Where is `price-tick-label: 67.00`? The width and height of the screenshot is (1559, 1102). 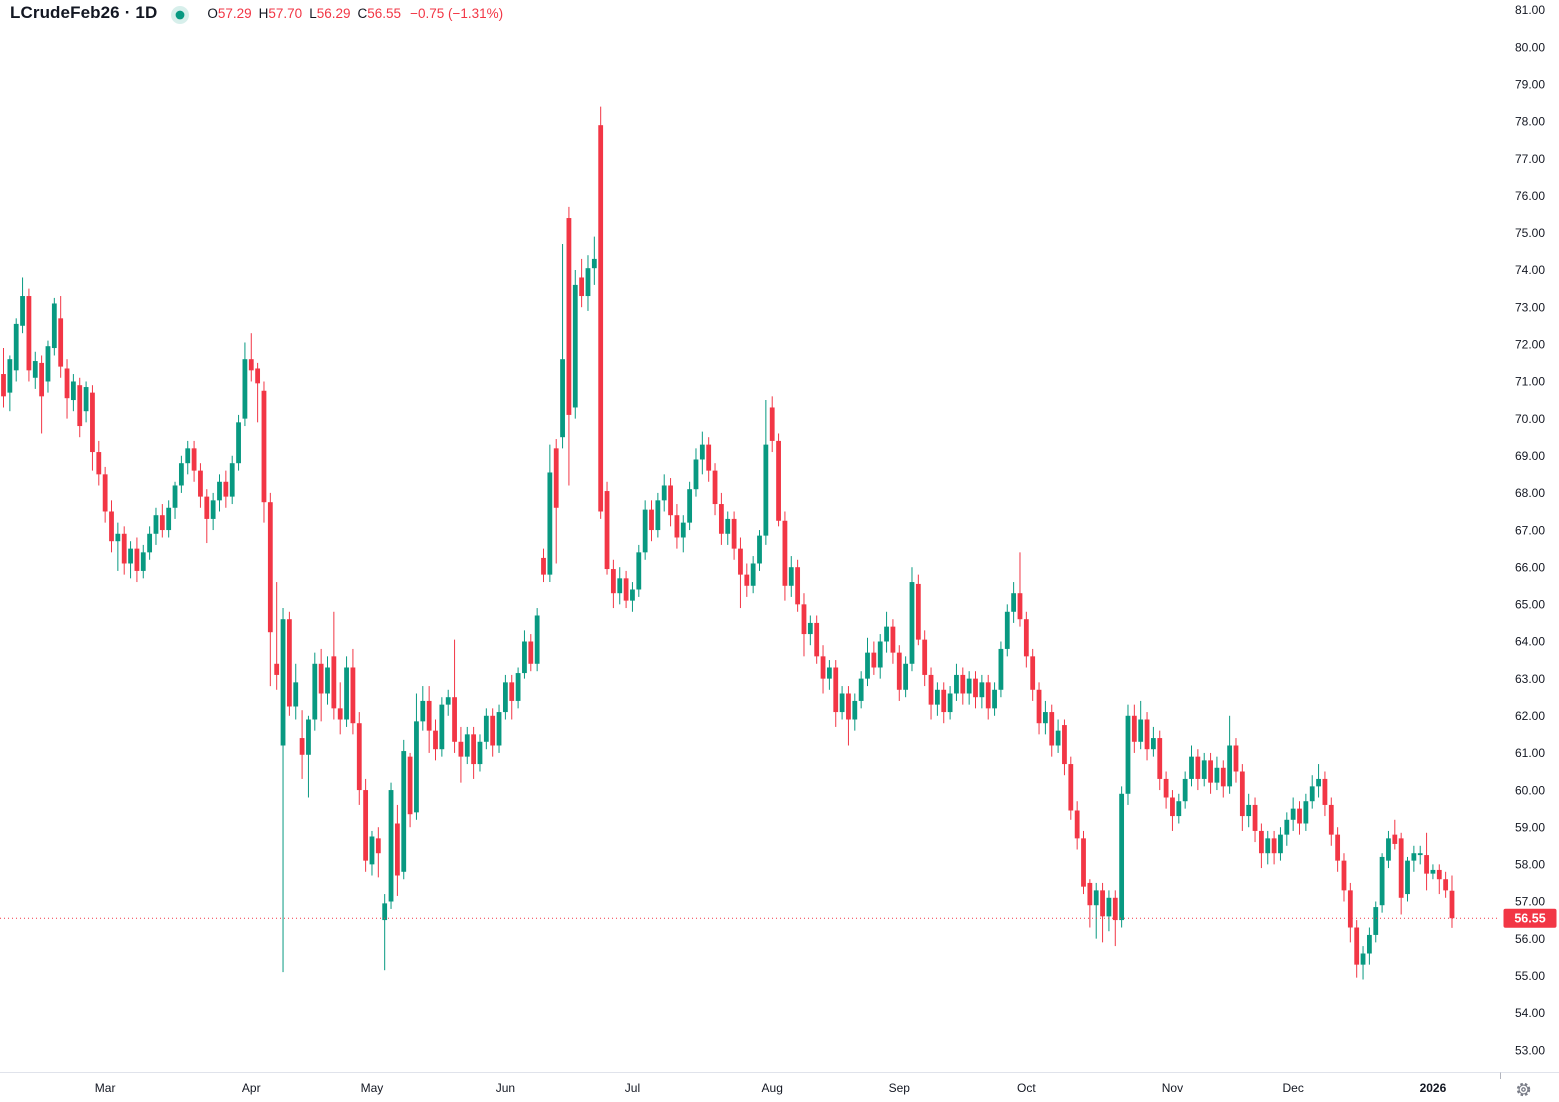 price-tick-label: 67.00 is located at coordinates (1530, 530).